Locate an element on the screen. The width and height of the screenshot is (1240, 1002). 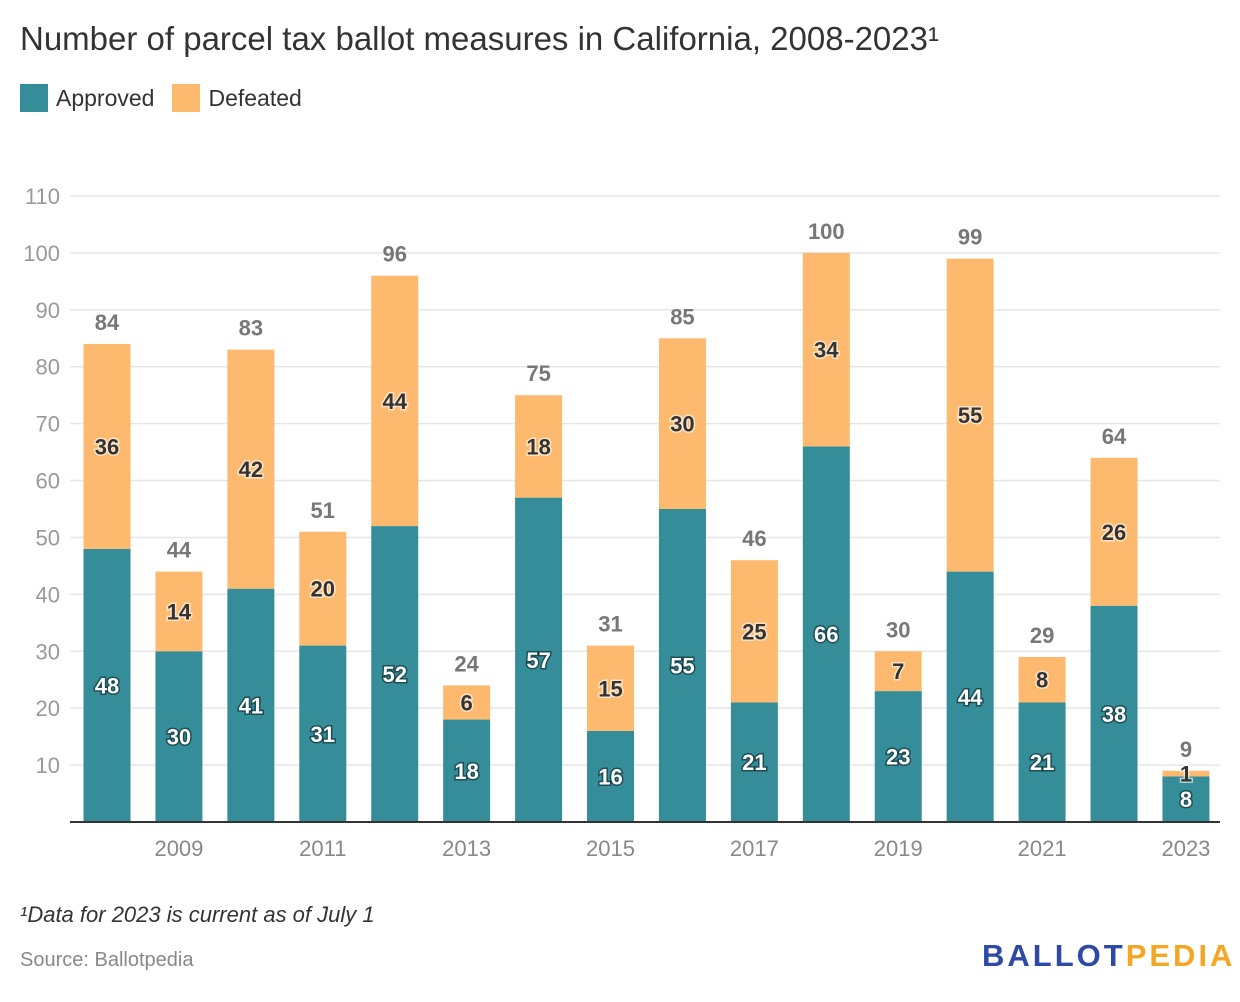
y-tick-label: 40 is located at coordinates (48, 594).